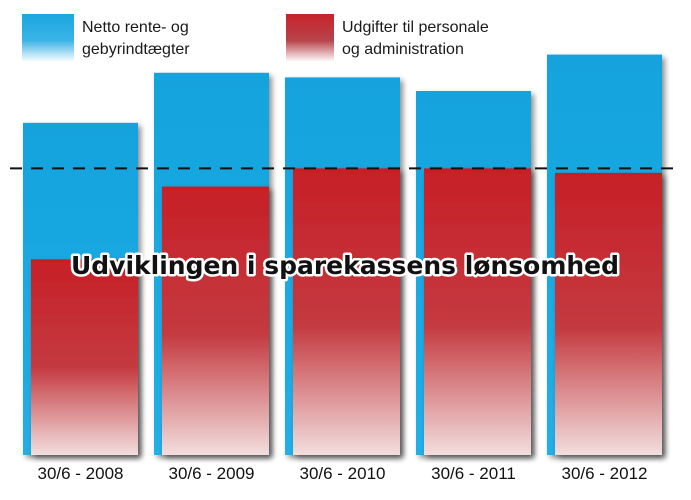  I want to click on legend-label-netto-line1: Netto rente- og, so click(135, 27).